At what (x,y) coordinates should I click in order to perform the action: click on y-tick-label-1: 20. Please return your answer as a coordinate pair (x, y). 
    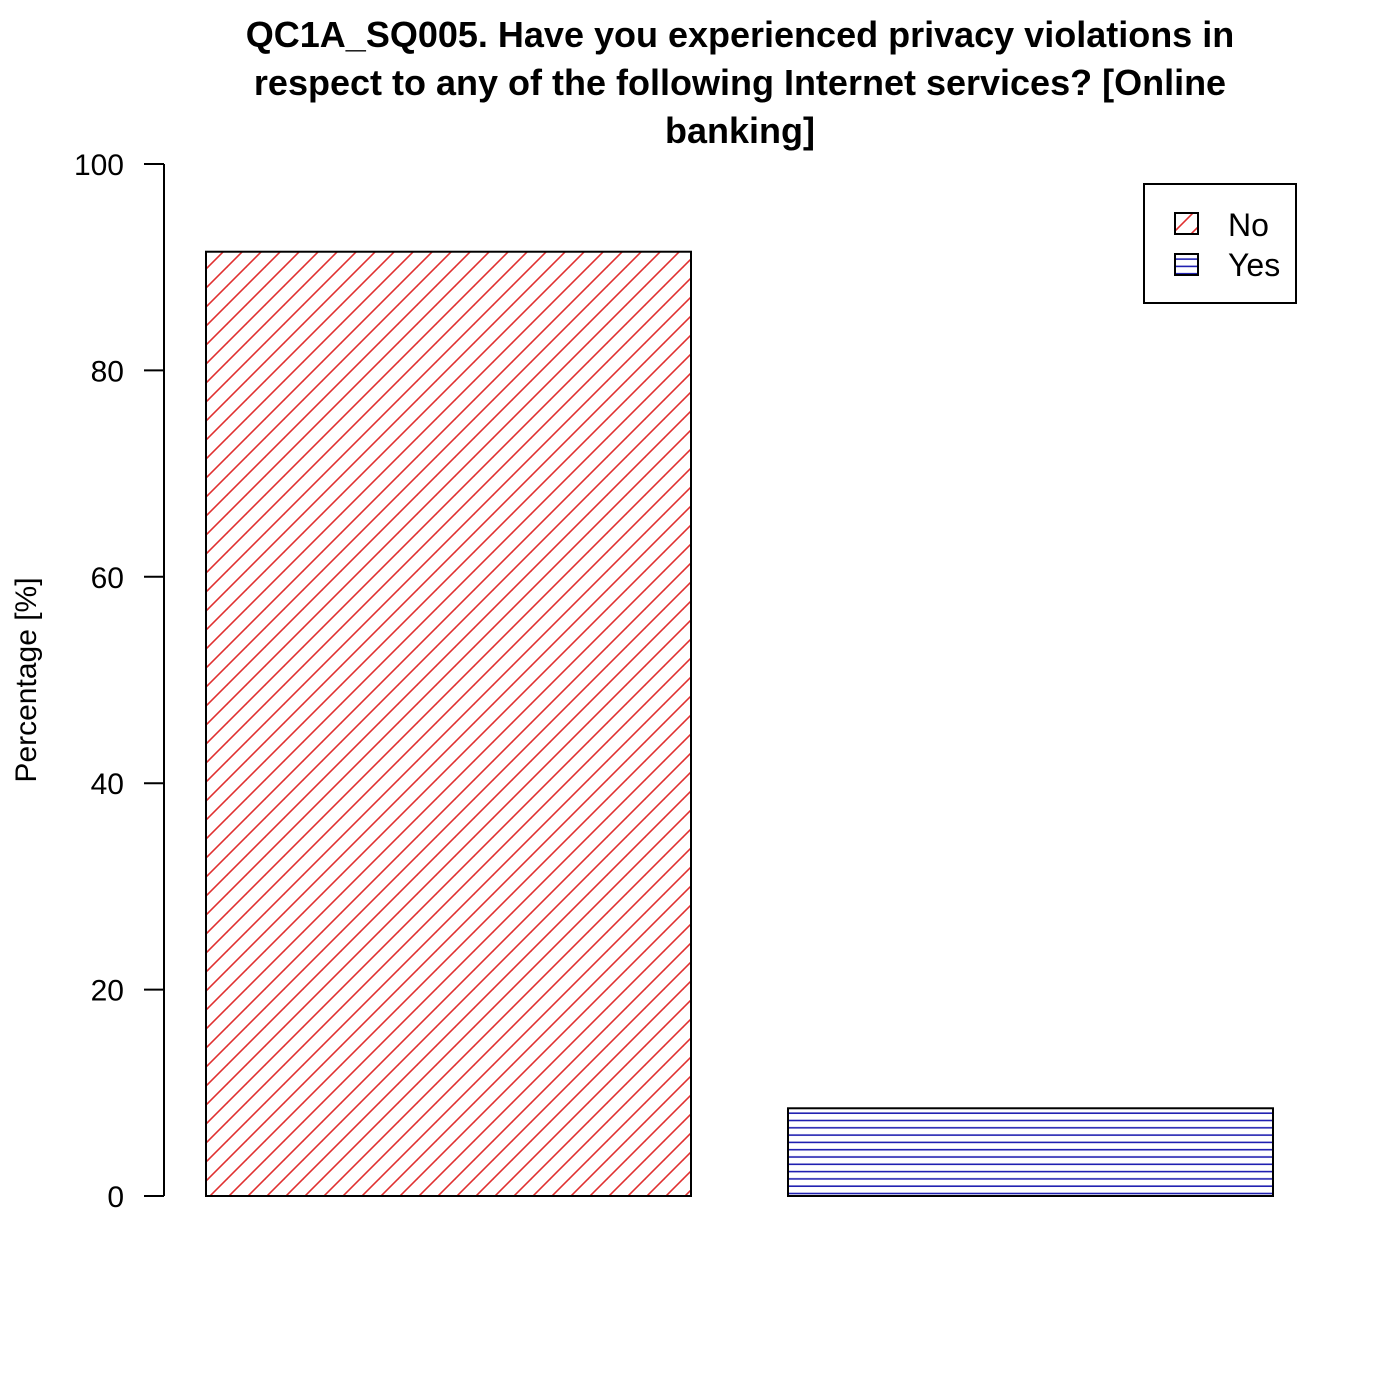
    Looking at the image, I should click on (107, 991).